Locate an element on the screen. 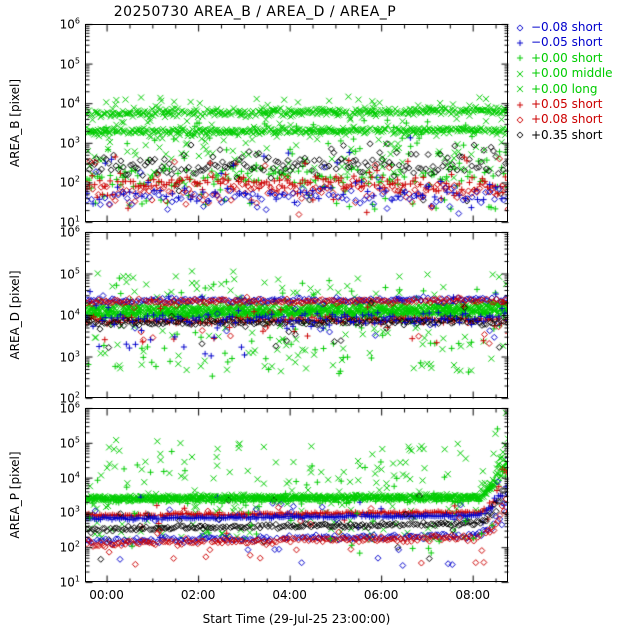 The width and height of the screenshot is (640, 640). legend-item: +0.35 short is located at coordinates (576, 135).